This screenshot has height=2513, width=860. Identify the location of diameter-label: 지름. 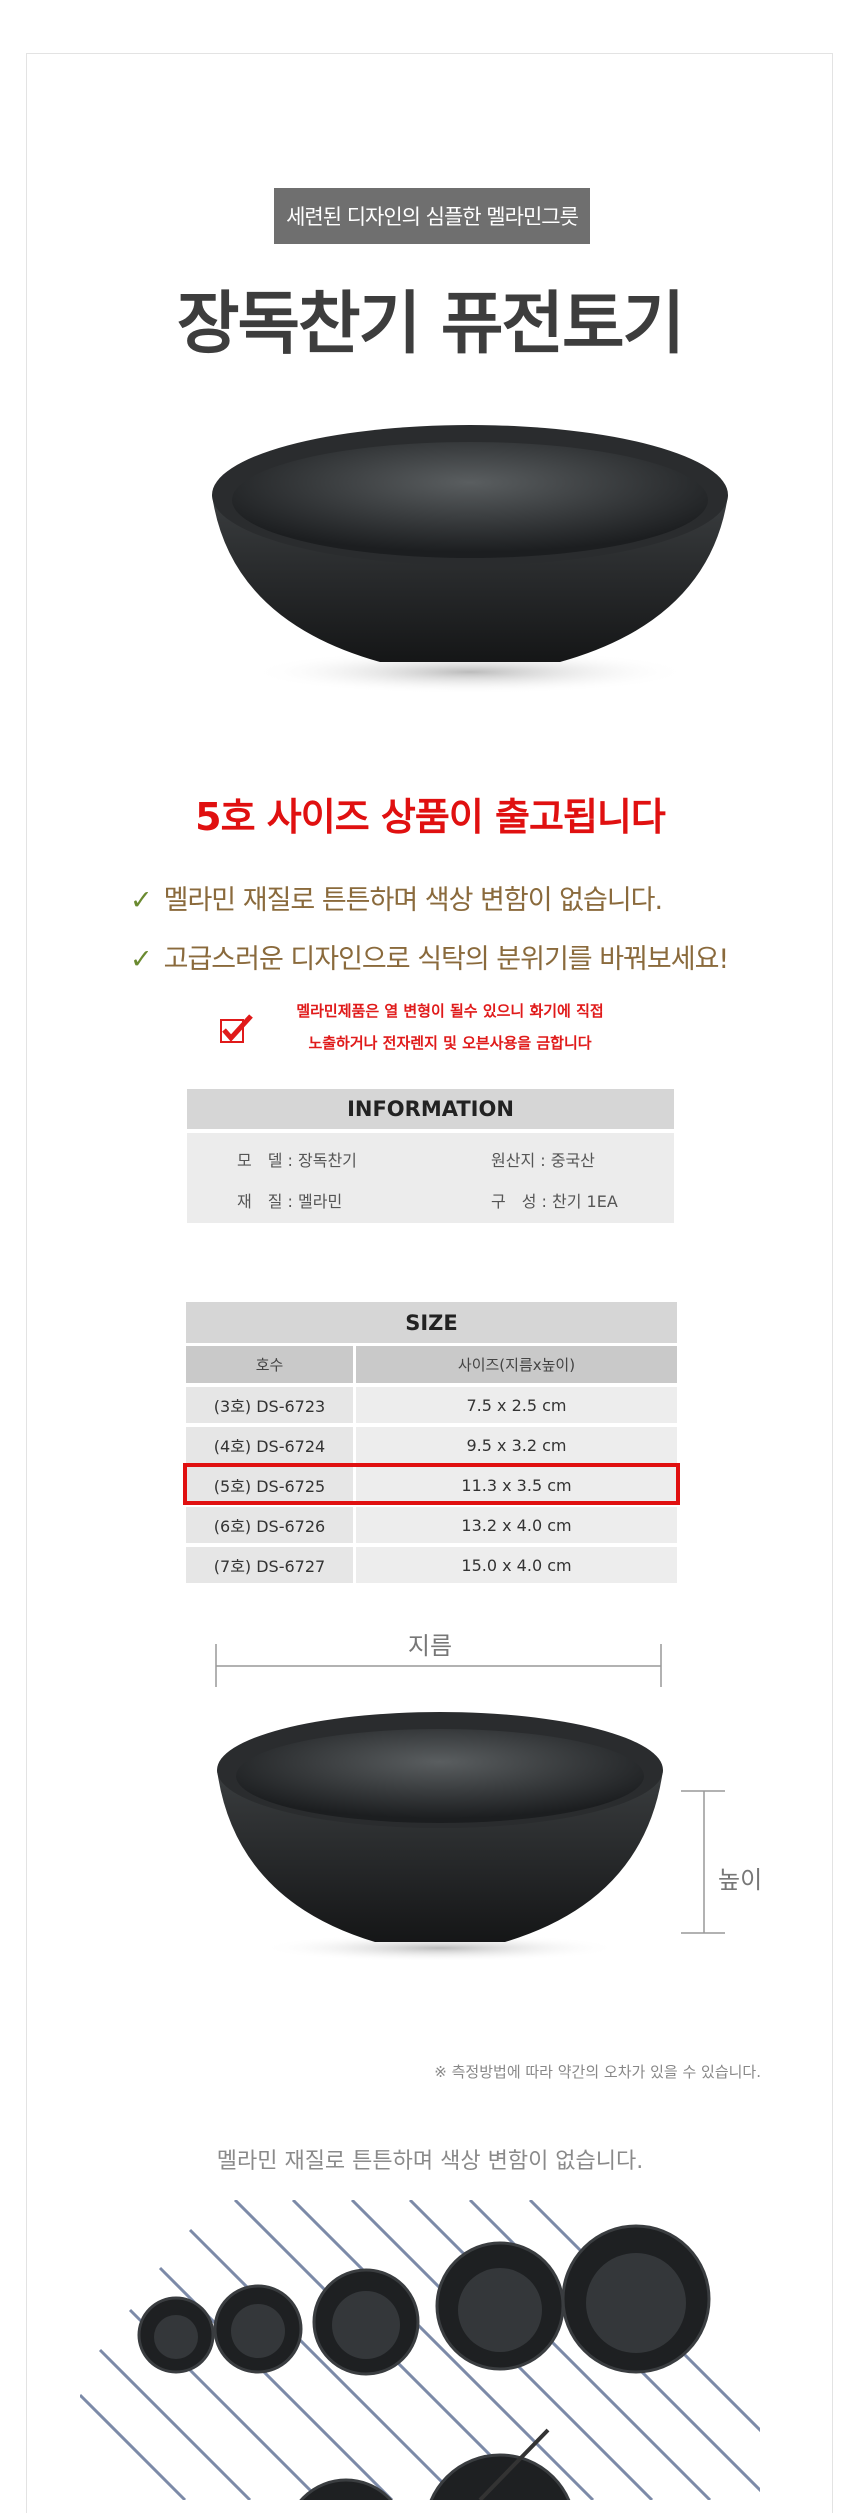
(430, 1646).